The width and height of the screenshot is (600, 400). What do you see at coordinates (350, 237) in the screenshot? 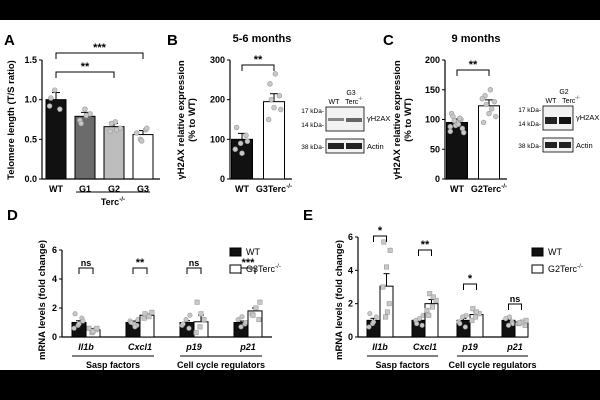
I see `panel-e-y-tick-label: 6` at bounding box center [350, 237].